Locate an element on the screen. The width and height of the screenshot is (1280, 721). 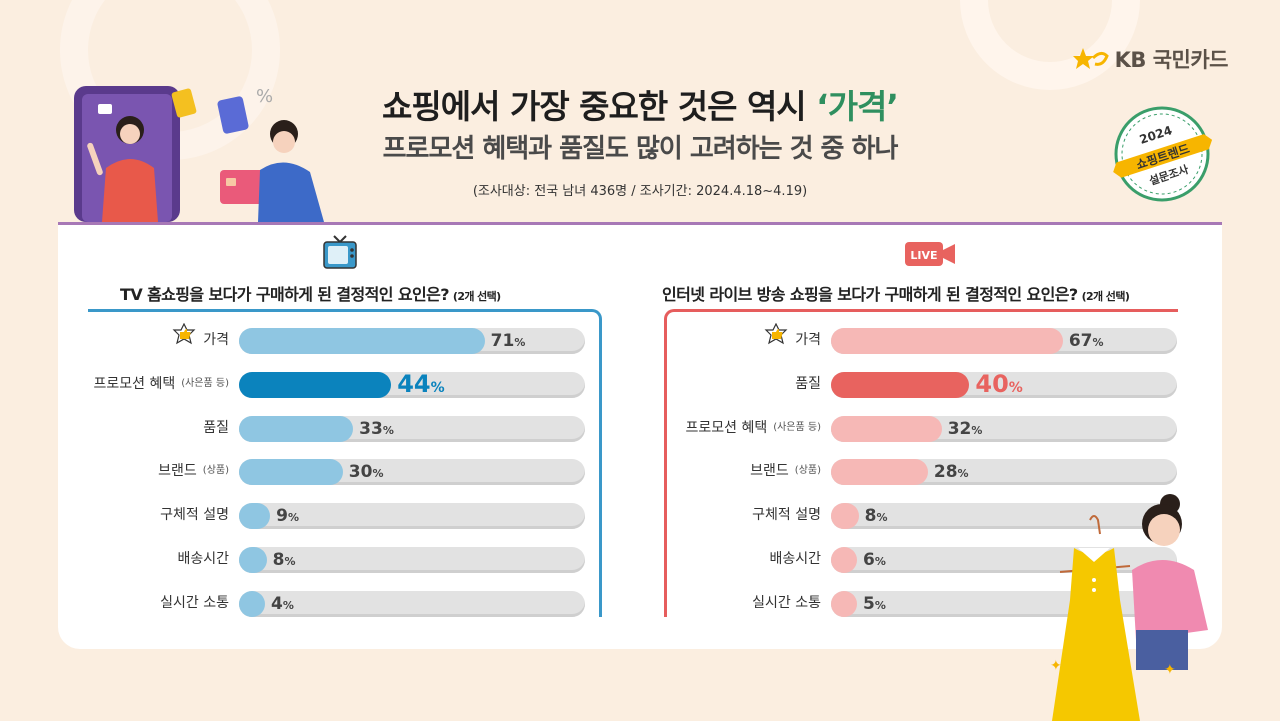
value-label: 32% is located at coordinates (965, 429).